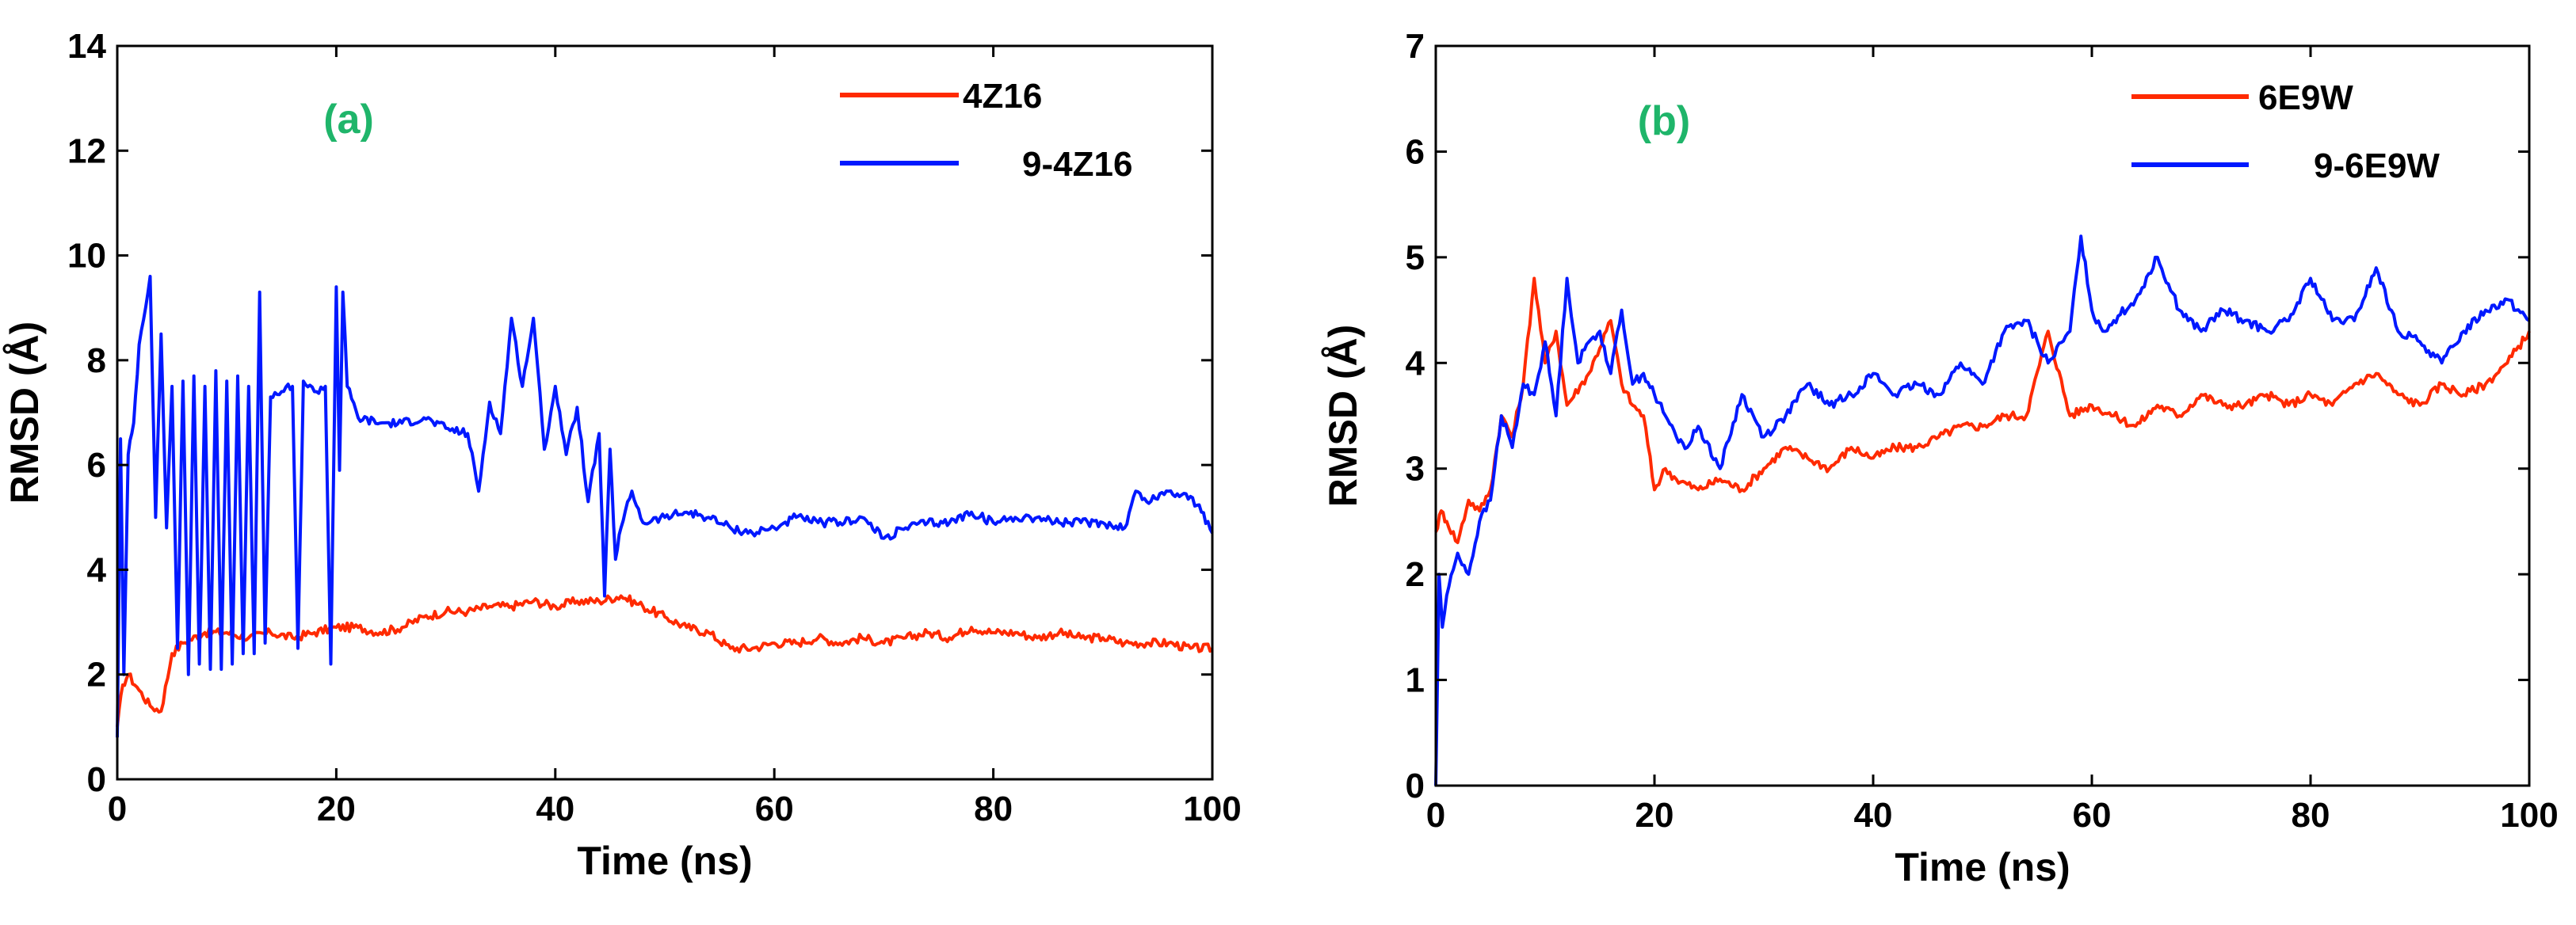  What do you see at coordinates (1982, 410) in the screenshot?
I see `series-line-6e9w` at bounding box center [1982, 410].